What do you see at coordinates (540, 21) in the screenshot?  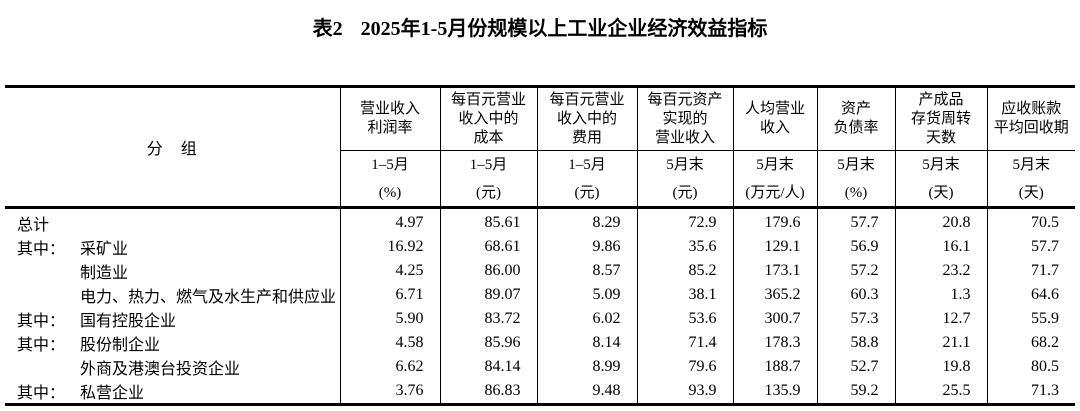 I see `table-title: 表2 2025年1-5月份规模以上工业企业经济效益指标` at bounding box center [540, 21].